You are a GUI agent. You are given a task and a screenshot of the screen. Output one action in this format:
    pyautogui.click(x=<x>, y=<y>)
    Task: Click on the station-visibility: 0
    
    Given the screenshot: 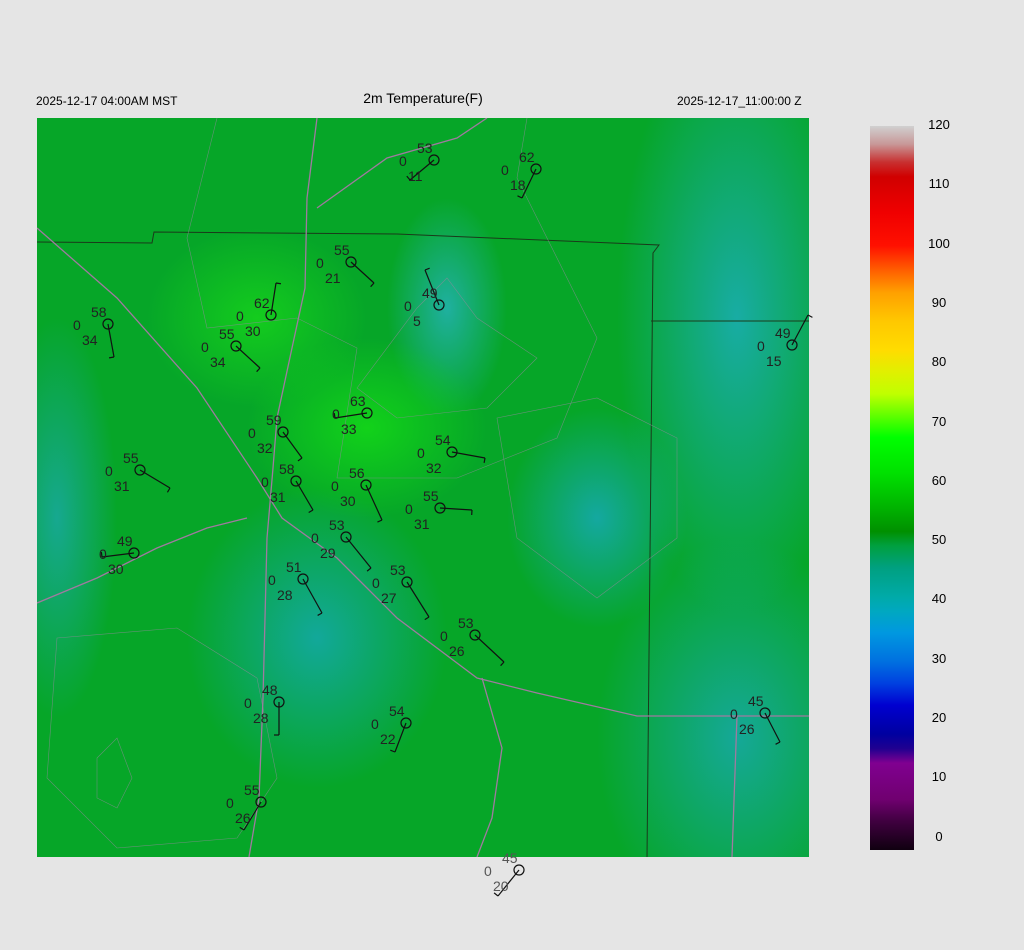 What is the action you would take?
    pyautogui.click(x=488, y=871)
    